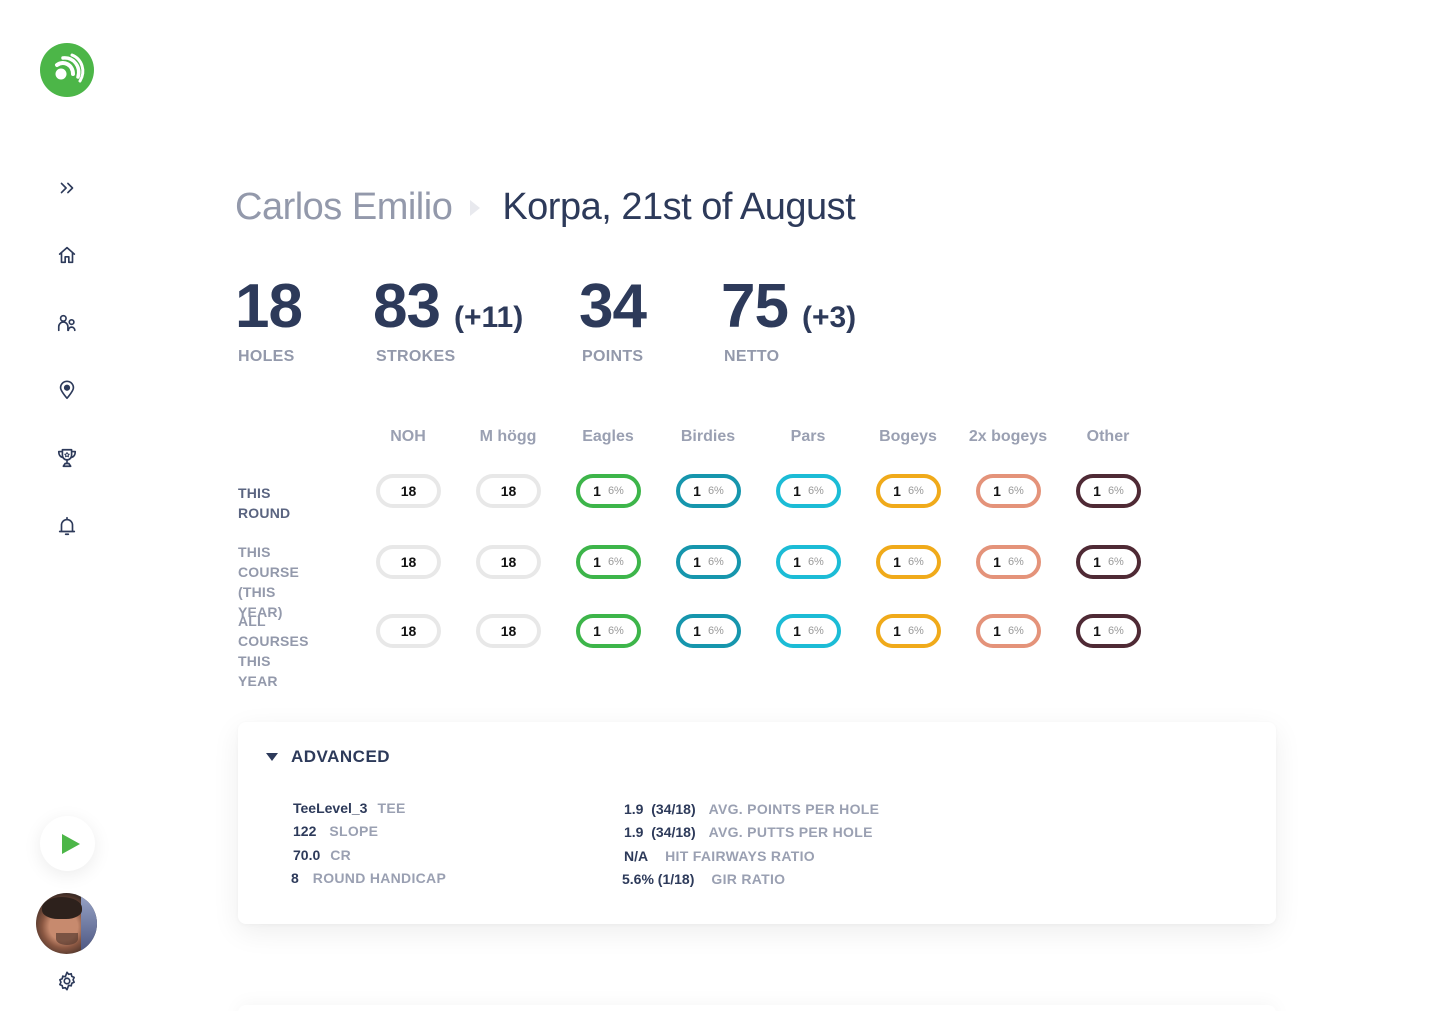 The height and width of the screenshot is (1011, 1440). I want to click on sidebar-item-courses, so click(67, 390).